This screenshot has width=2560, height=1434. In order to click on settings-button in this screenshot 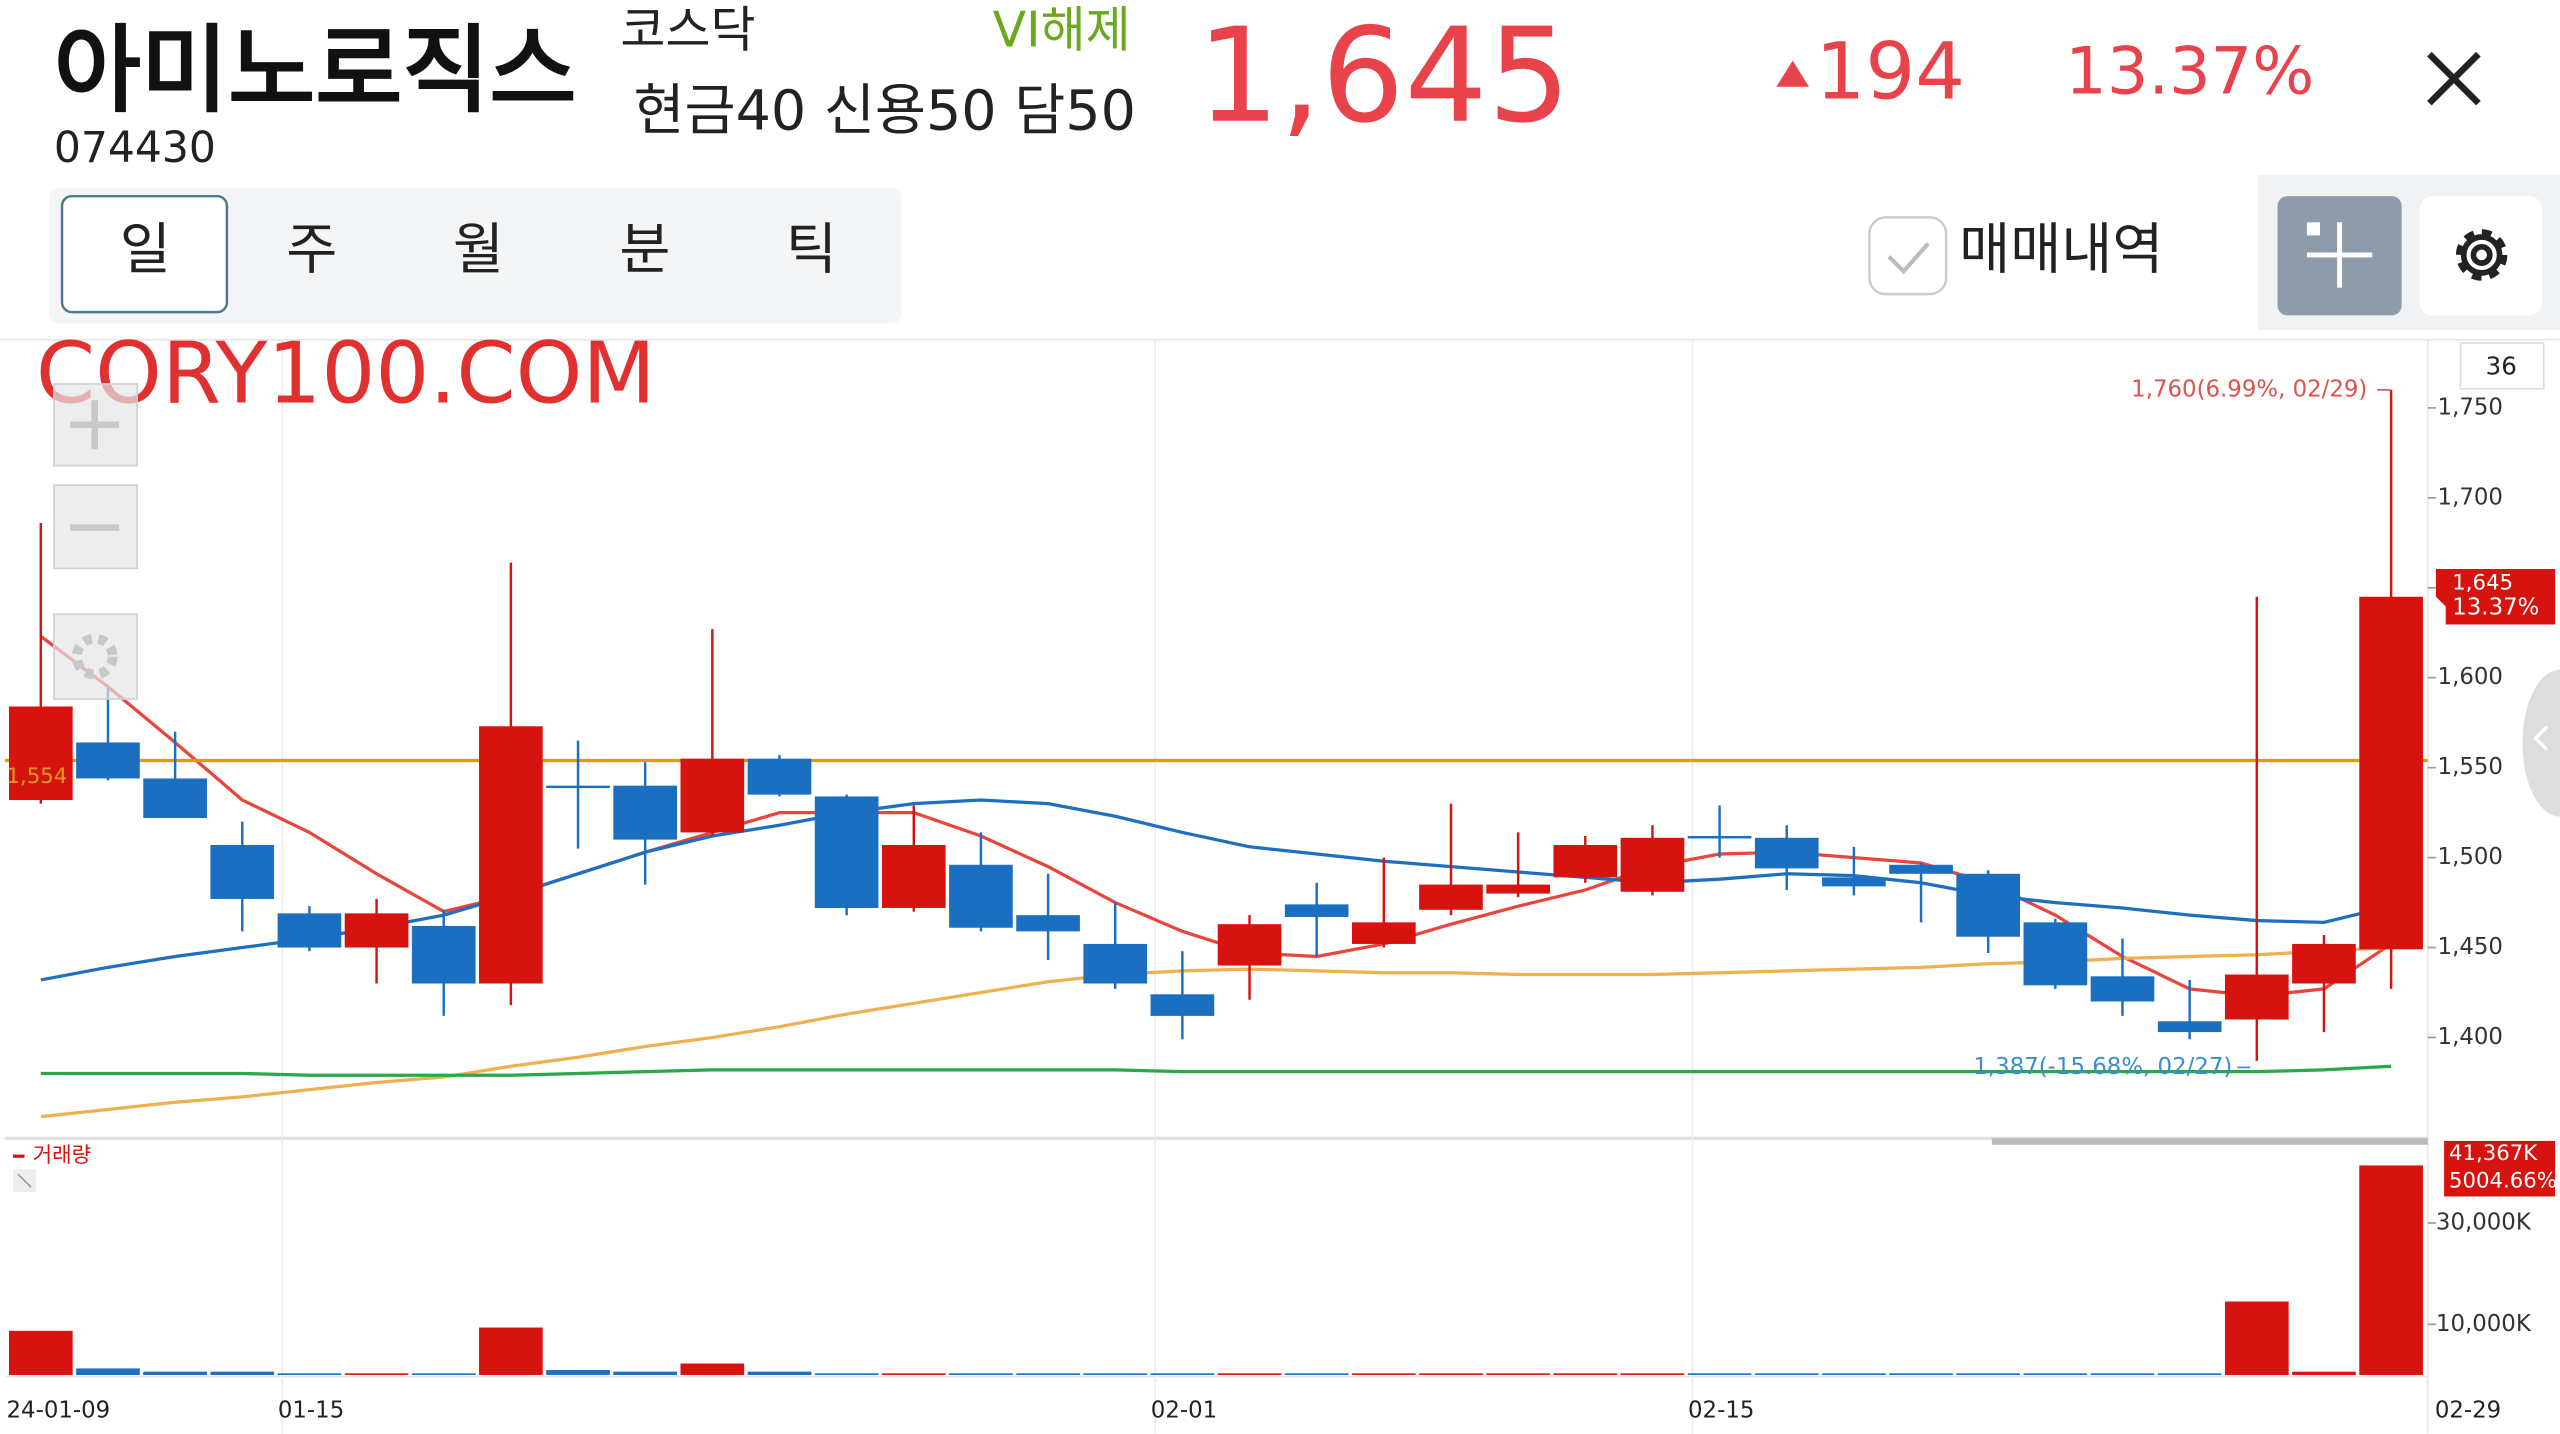, I will do `click(2481, 256)`.